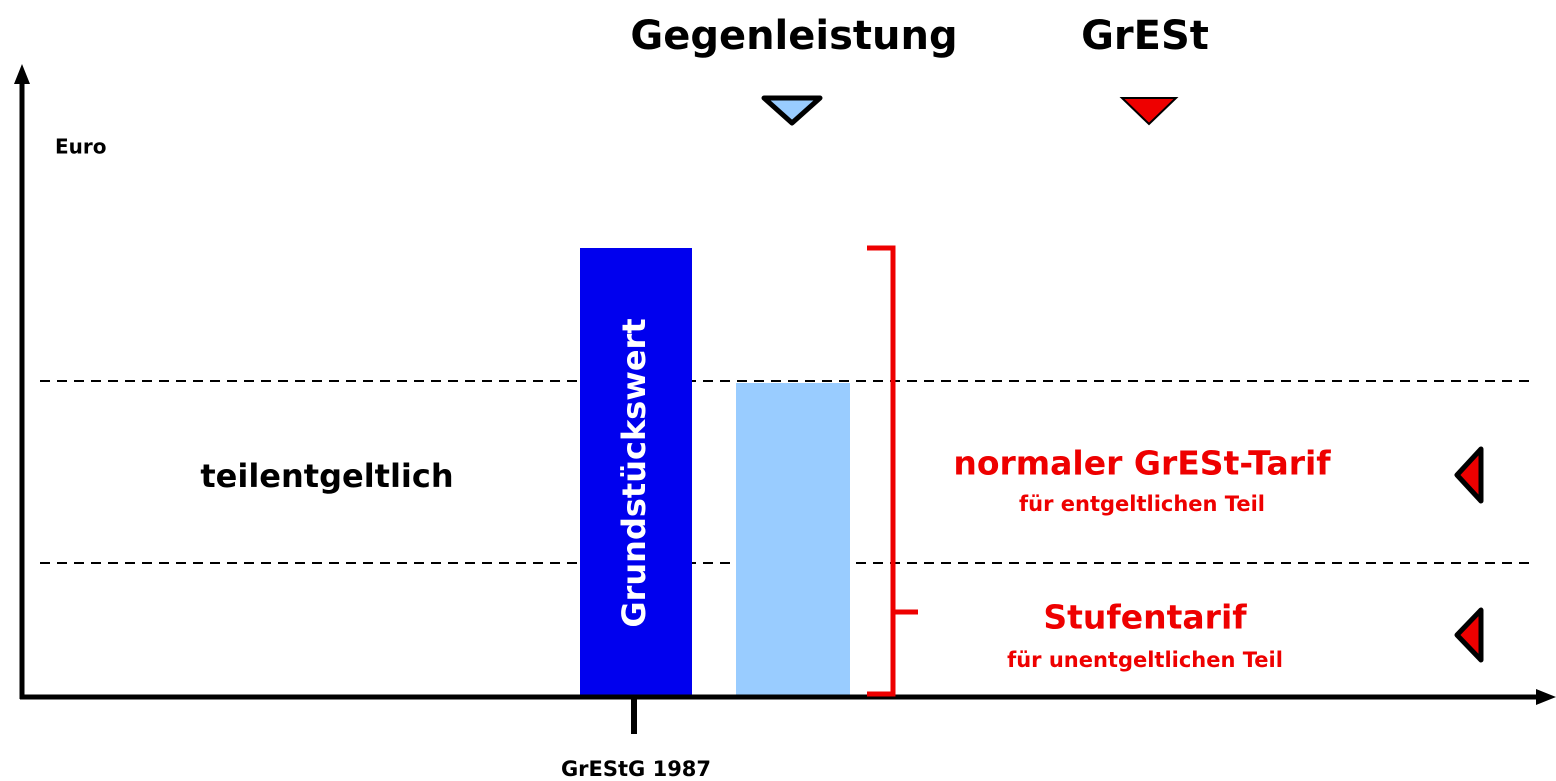 The height and width of the screenshot is (781, 1556). Describe the element at coordinates (793, 540) in the screenshot. I see `light-bar` at that location.